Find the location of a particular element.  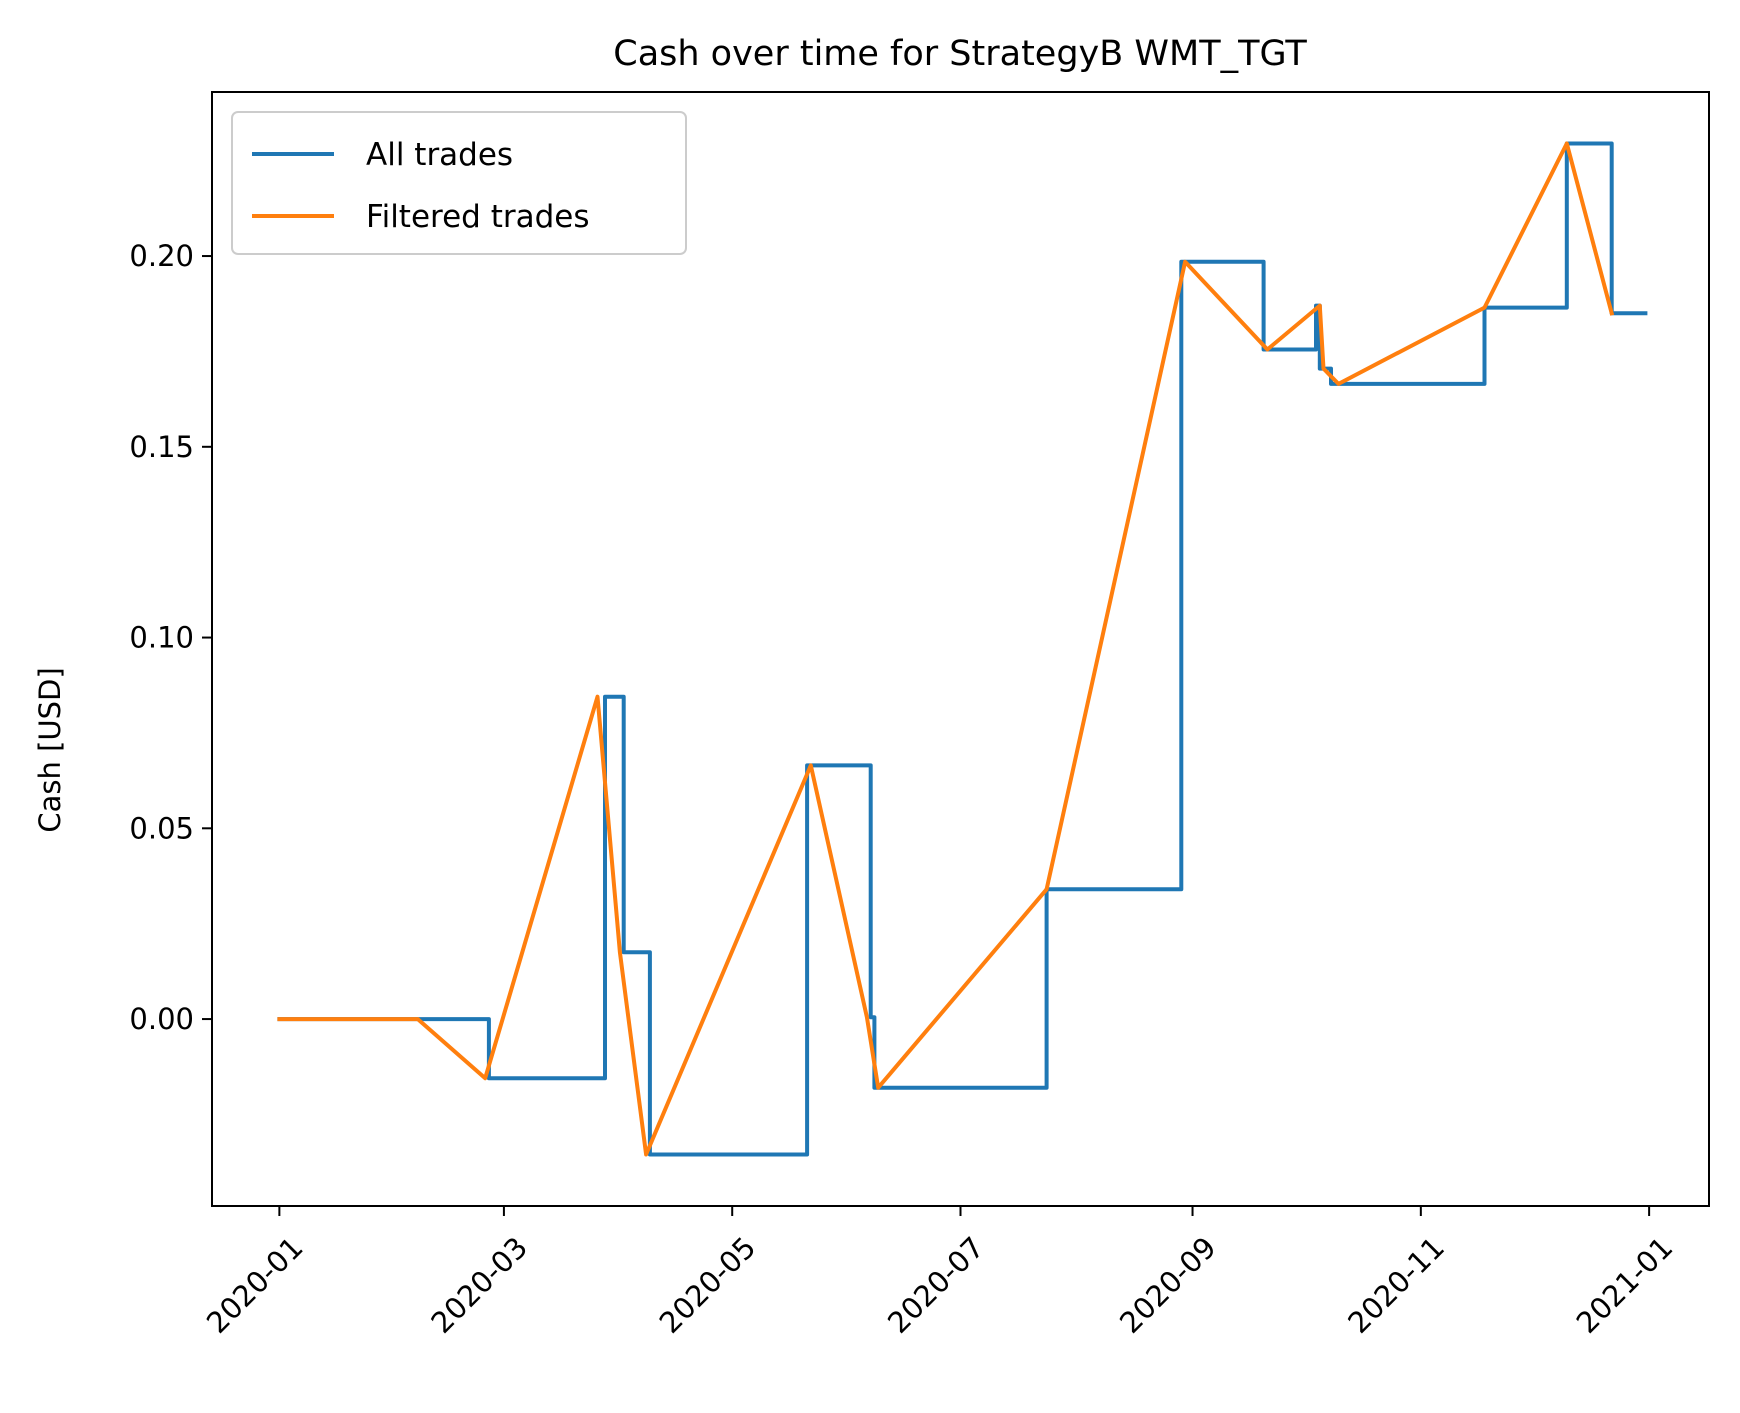

legend-box is located at coordinates (459, 183).